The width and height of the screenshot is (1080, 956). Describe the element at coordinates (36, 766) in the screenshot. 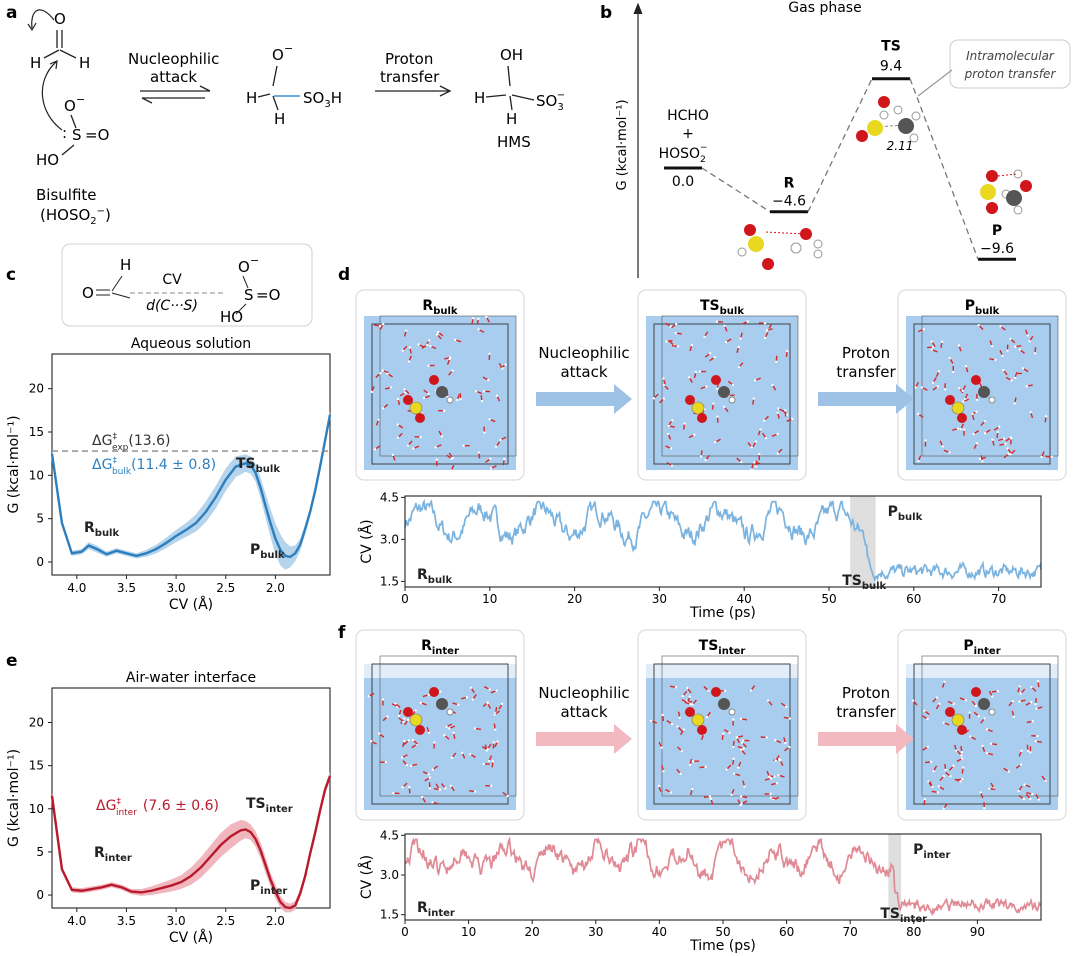

I see `ytick-label-e-15: 15` at that location.